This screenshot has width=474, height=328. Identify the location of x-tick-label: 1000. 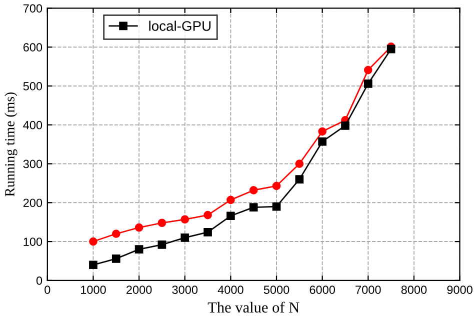
(93, 290).